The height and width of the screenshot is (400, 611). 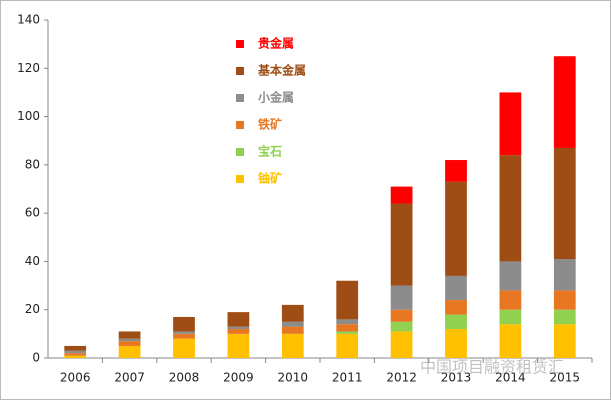 What do you see at coordinates (238, 378) in the screenshot?
I see `x-tick-label: 2009` at bounding box center [238, 378].